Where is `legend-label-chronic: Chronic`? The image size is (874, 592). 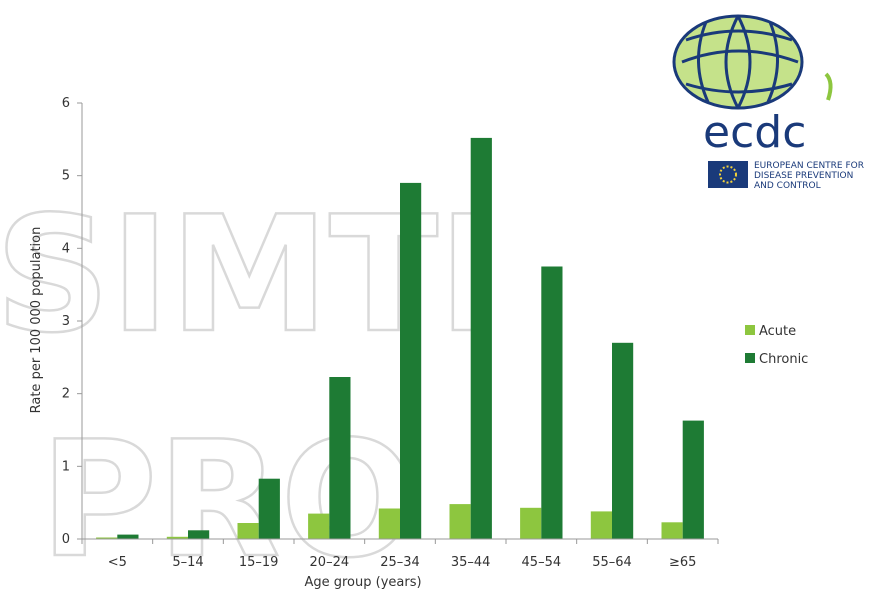
legend-label-chronic: Chronic is located at coordinates (783, 359).